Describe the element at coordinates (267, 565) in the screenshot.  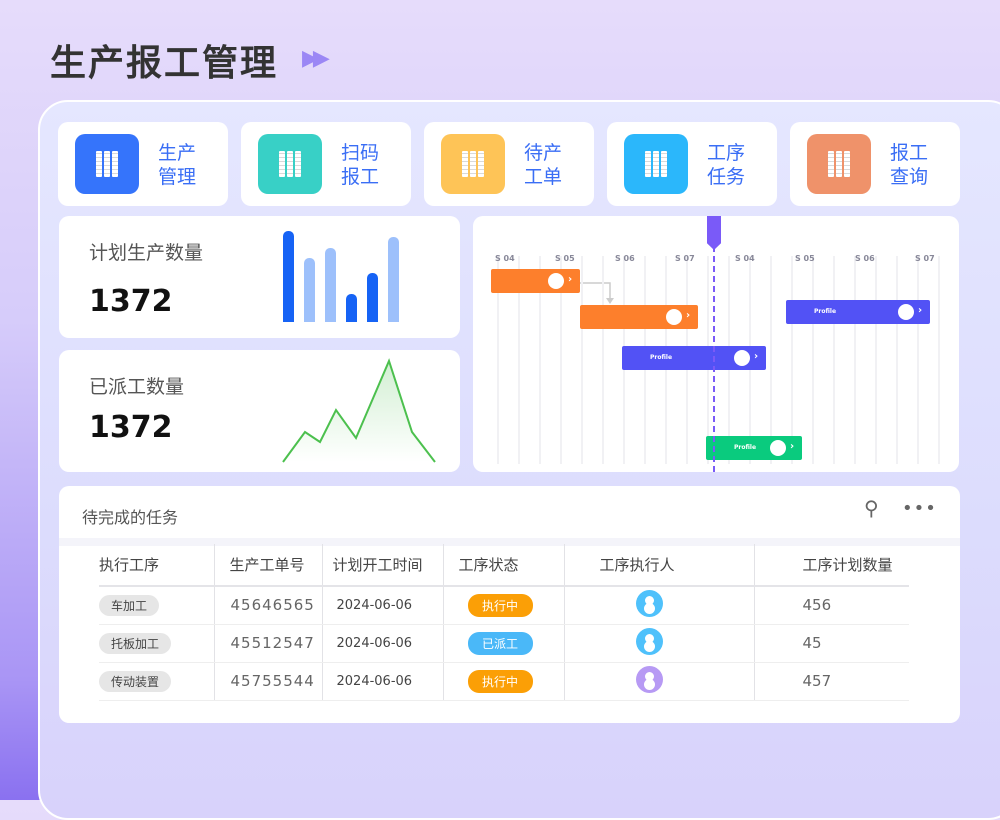
I see `column-header: 生产工单号` at that location.